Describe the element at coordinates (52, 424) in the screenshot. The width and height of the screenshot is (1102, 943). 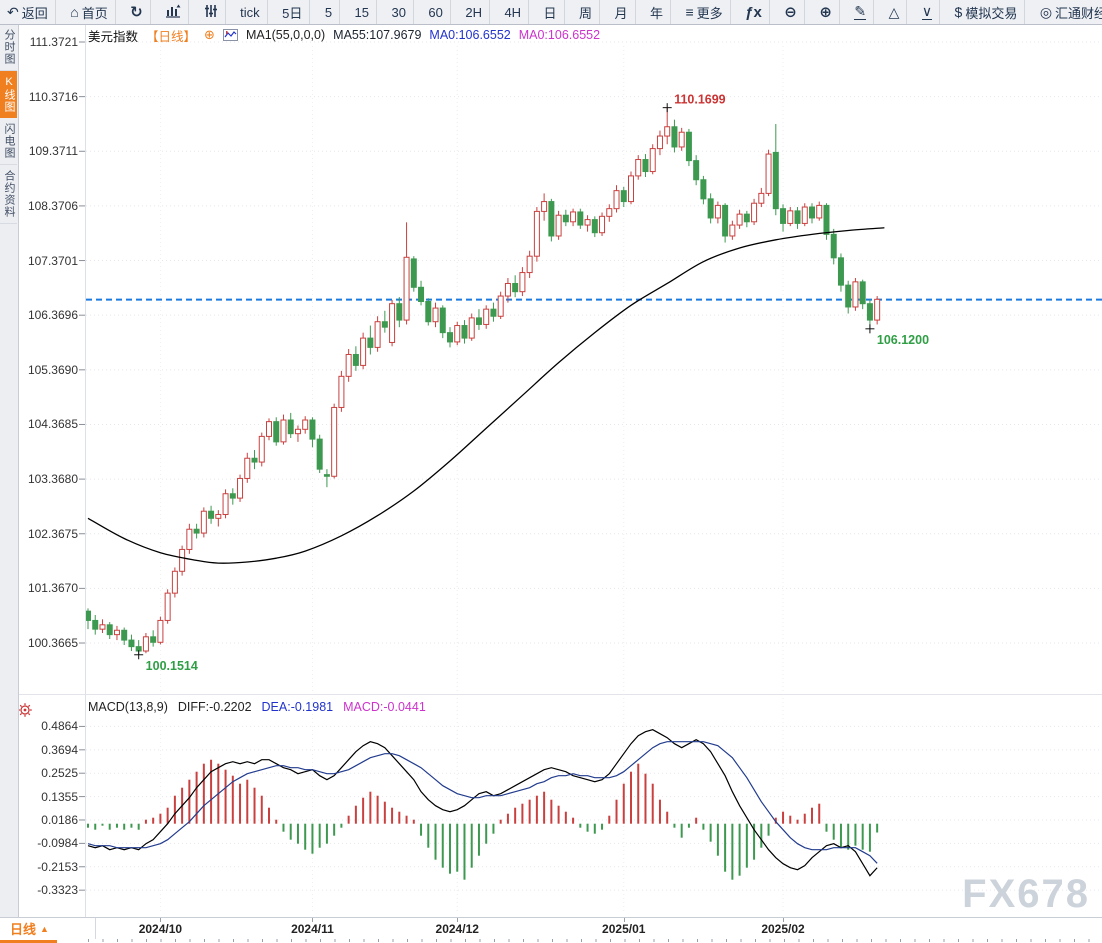
I see `price-axis-label: 104.3685` at that location.